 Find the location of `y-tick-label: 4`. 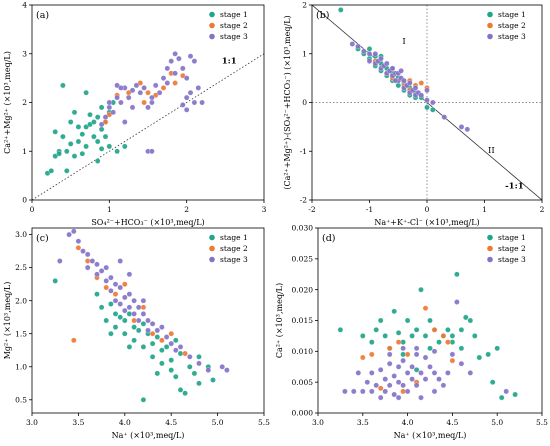

y-tick-label: 4 is located at coordinates (24, 5).